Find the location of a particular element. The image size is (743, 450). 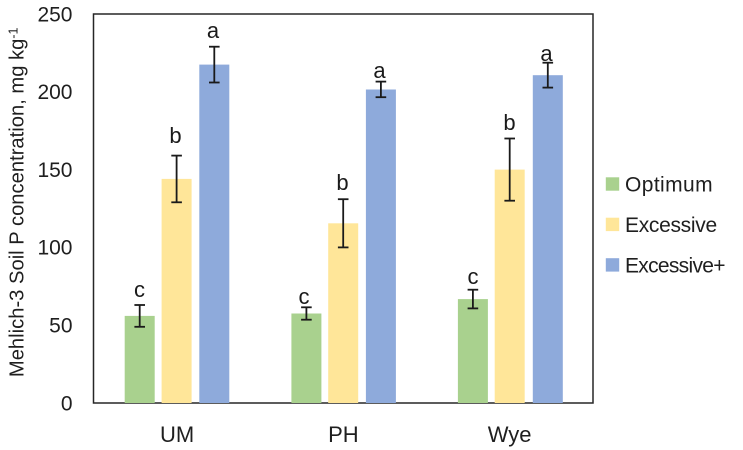

svg-text: 100 is located at coordinates (54, 248).